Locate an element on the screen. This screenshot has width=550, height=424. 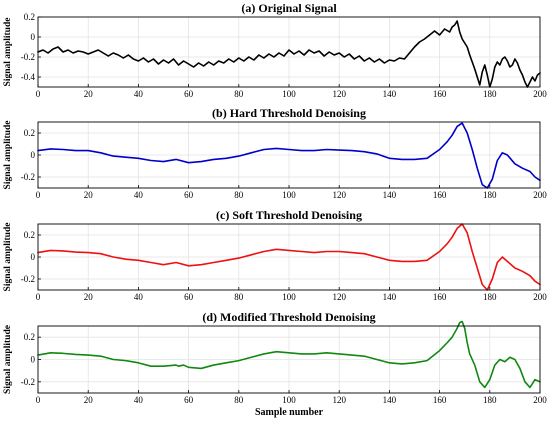
panel-4-y-tick-label-0: -0.2 is located at coordinates (28, 382).